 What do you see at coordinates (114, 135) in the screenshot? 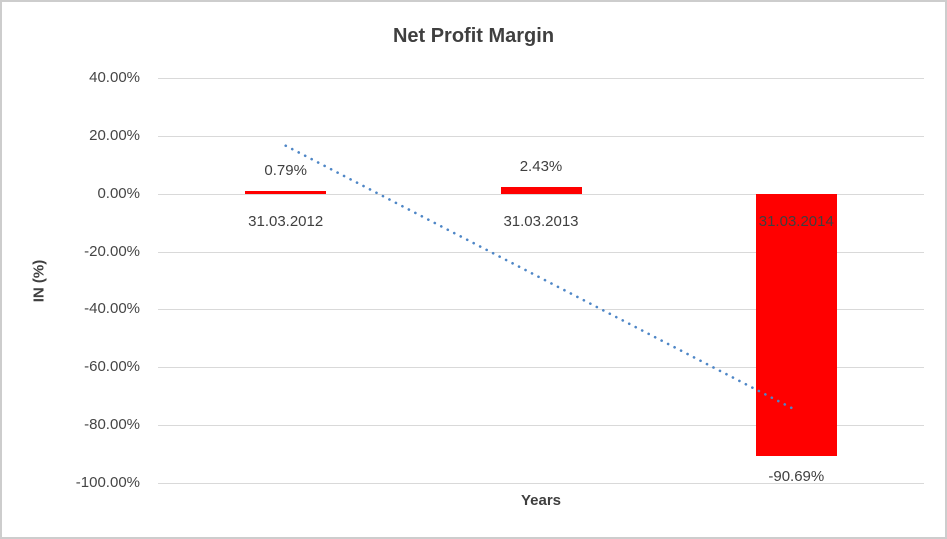
I see `y-tick-label: 20.00%` at bounding box center [114, 135].